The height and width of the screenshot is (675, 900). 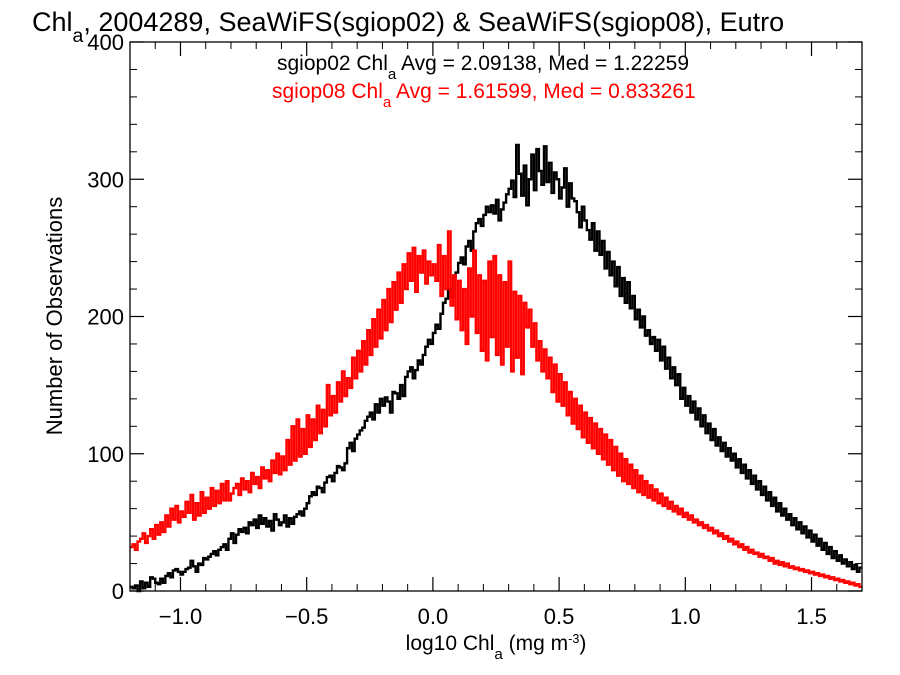 What do you see at coordinates (559, 616) in the screenshot?
I see `x-tick-label: 0.5` at bounding box center [559, 616].